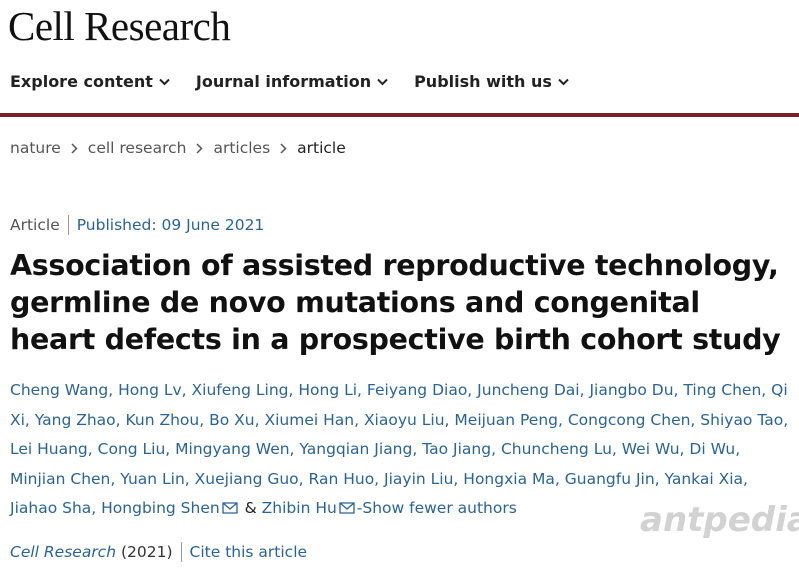 This screenshot has height=568, width=799. I want to click on author: Guangfu Jin,, so click(612, 478).